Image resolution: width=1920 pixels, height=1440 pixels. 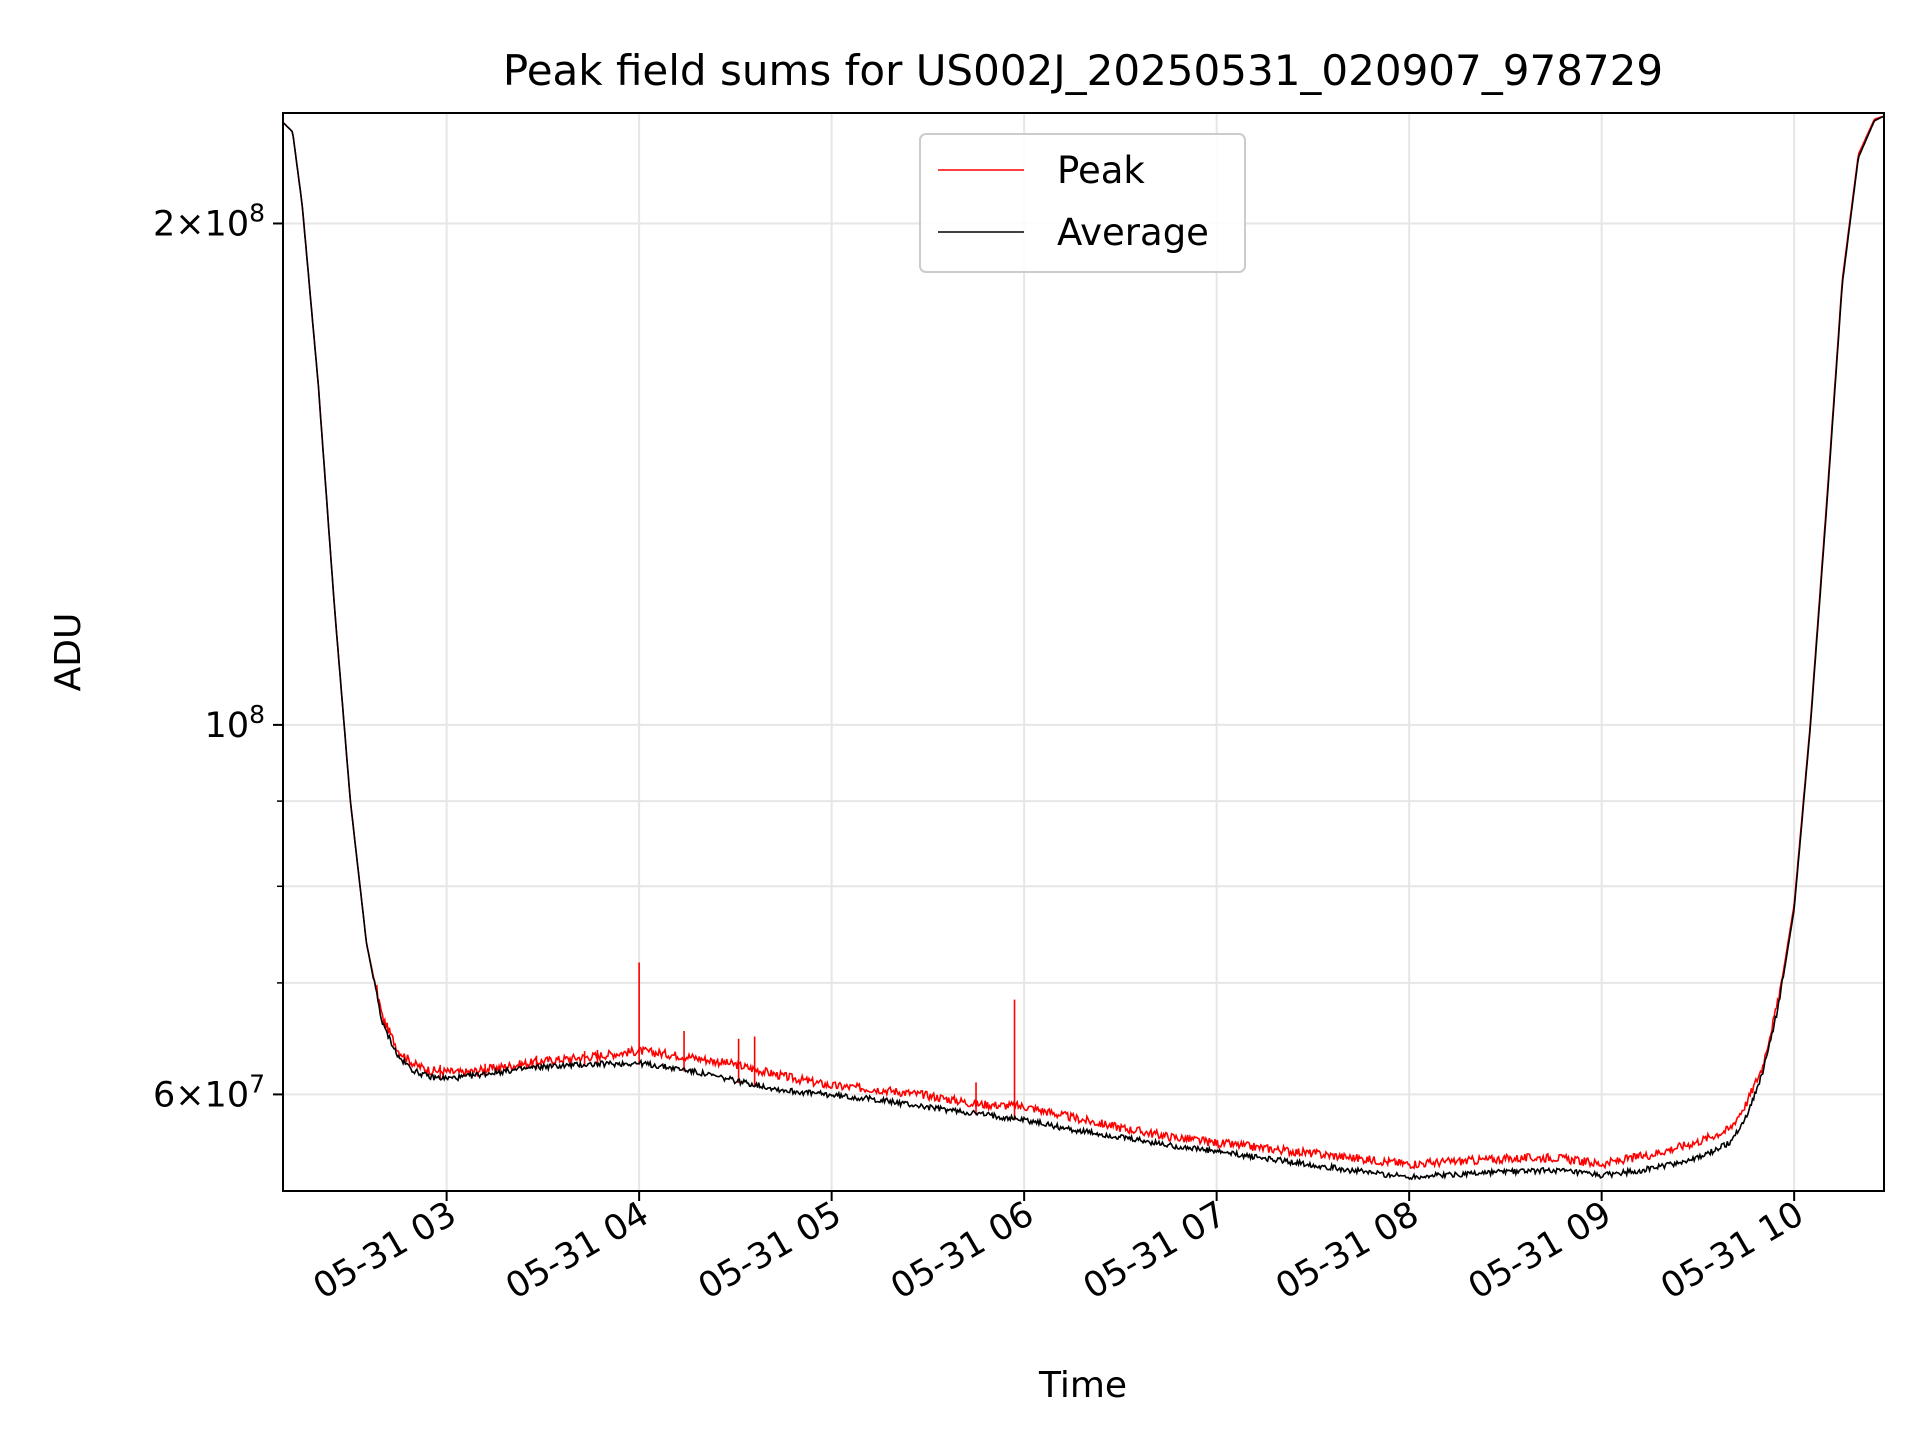 I want to click on legend-label-peak: Peak, so click(x=1101, y=170).